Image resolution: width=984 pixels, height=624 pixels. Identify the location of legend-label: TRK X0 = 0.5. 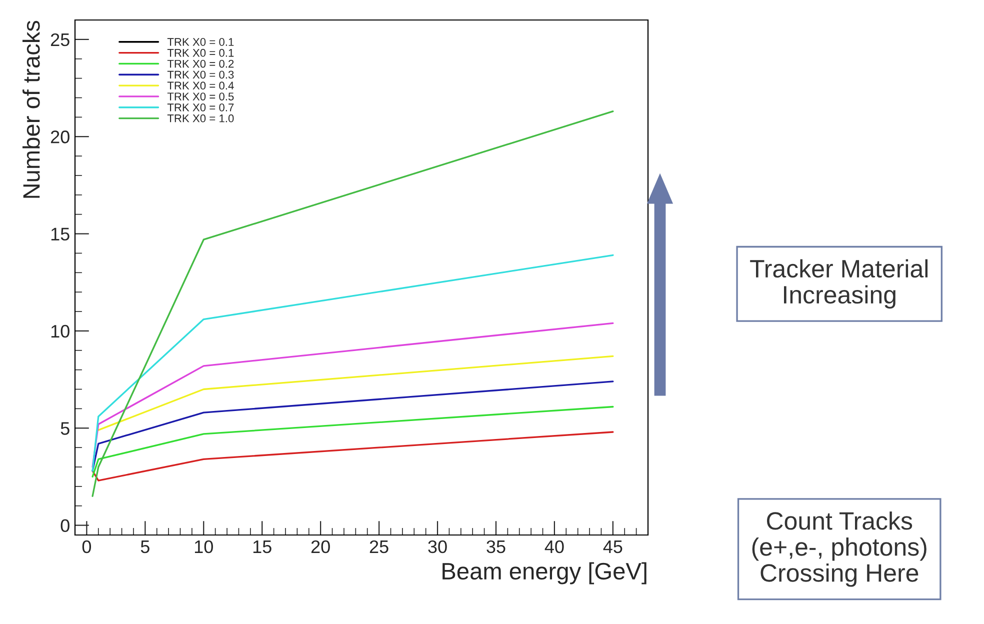
(200, 96).